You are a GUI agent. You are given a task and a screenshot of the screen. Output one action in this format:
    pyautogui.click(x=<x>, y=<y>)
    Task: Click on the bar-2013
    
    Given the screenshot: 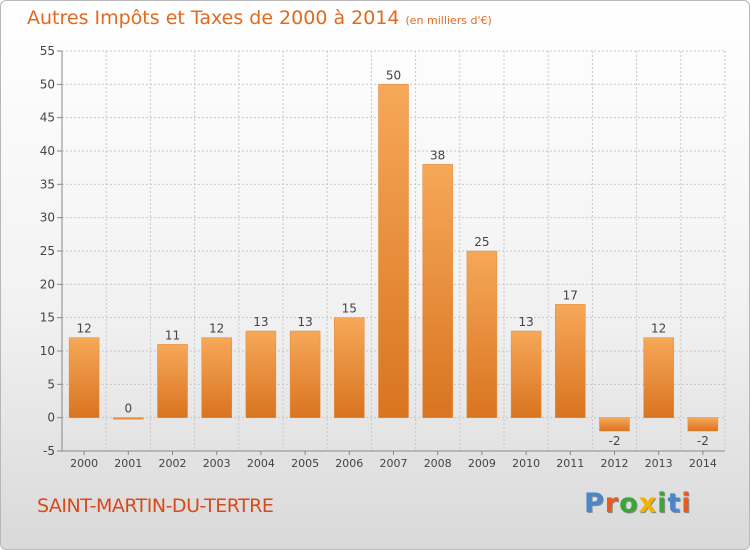 What is the action you would take?
    pyautogui.click(x=658, y=377)
    